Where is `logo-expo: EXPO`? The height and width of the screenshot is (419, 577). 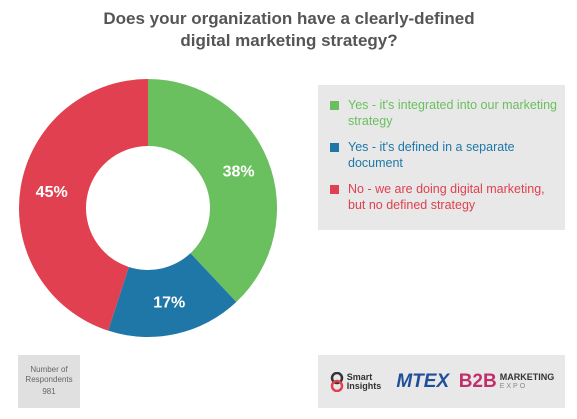 logo-expo: EXPO is located at coordinates (513, 386).